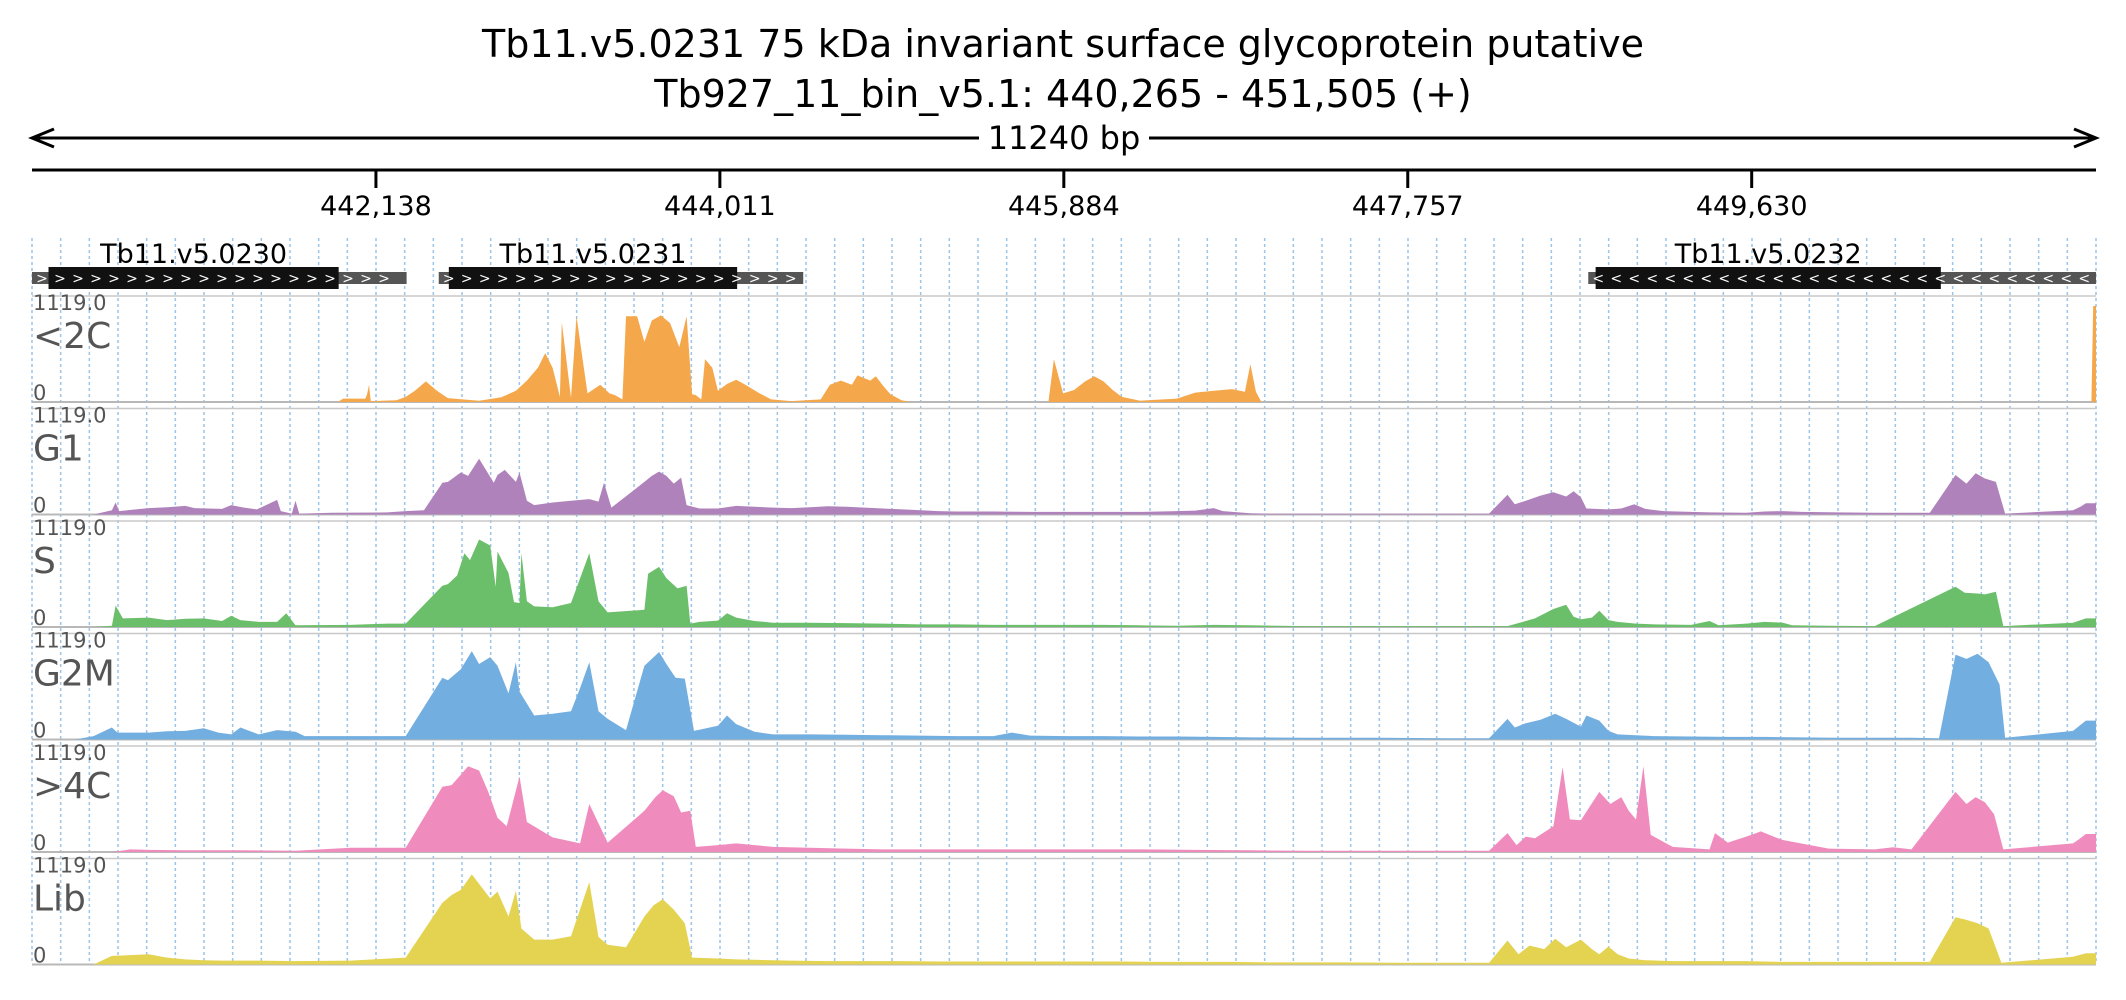 The image size is (2126, 1000). Describe the element at coordinates (1752, 206) in the screenshot. I see `x-tick-label: 449,630` at that location.